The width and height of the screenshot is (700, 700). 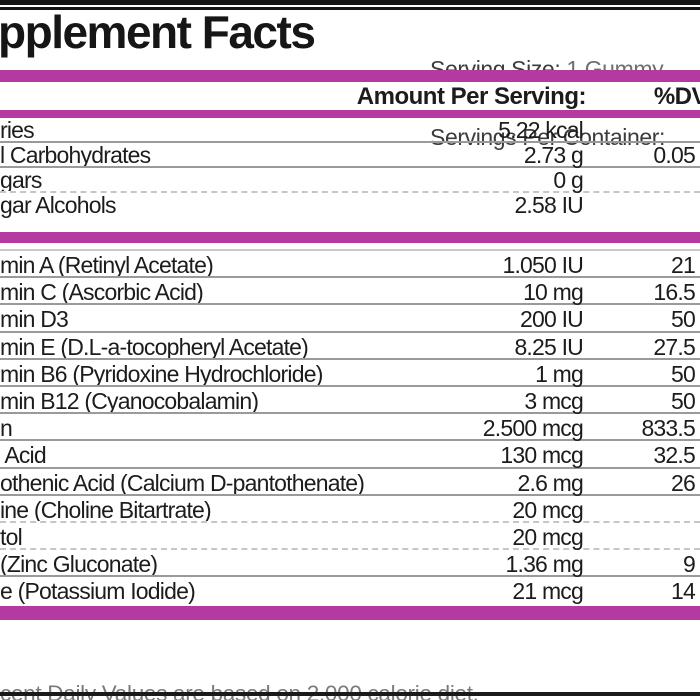 I want to click on nutrient-dv: 21, so click(x=683, y=265).